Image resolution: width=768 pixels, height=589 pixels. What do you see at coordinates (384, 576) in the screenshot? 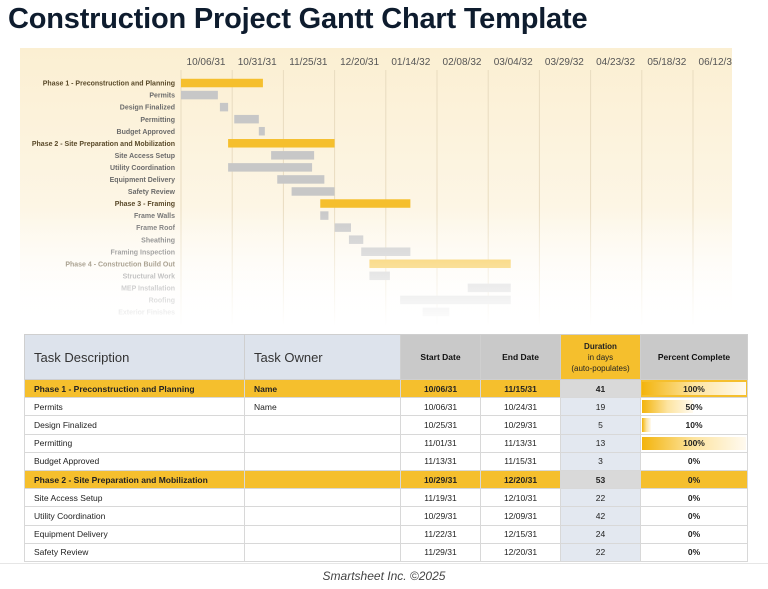
I see `footer-credit: Smartsheet Inc. ©2025` at bounding box center [384, 576].